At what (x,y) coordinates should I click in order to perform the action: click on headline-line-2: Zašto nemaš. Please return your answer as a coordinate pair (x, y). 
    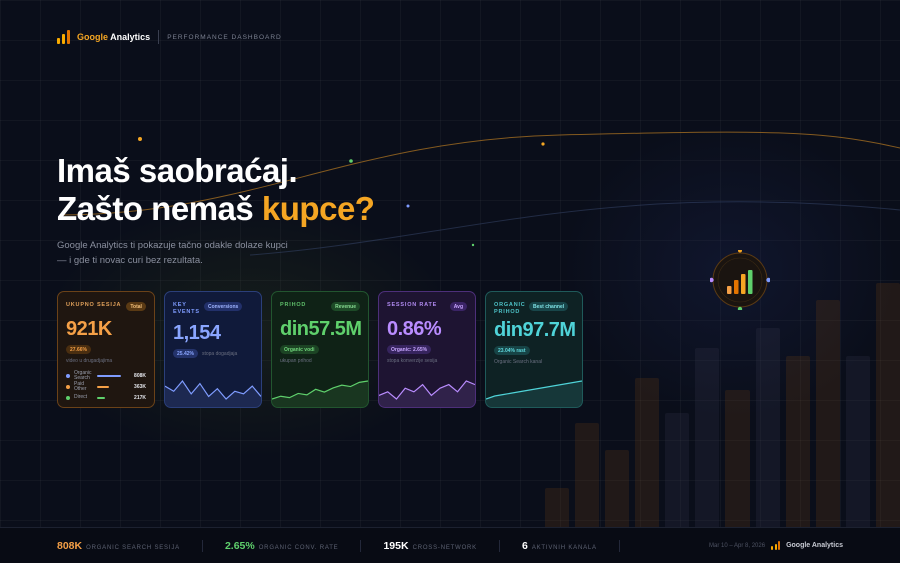
    Looking at the image, I should click on (159, 208).